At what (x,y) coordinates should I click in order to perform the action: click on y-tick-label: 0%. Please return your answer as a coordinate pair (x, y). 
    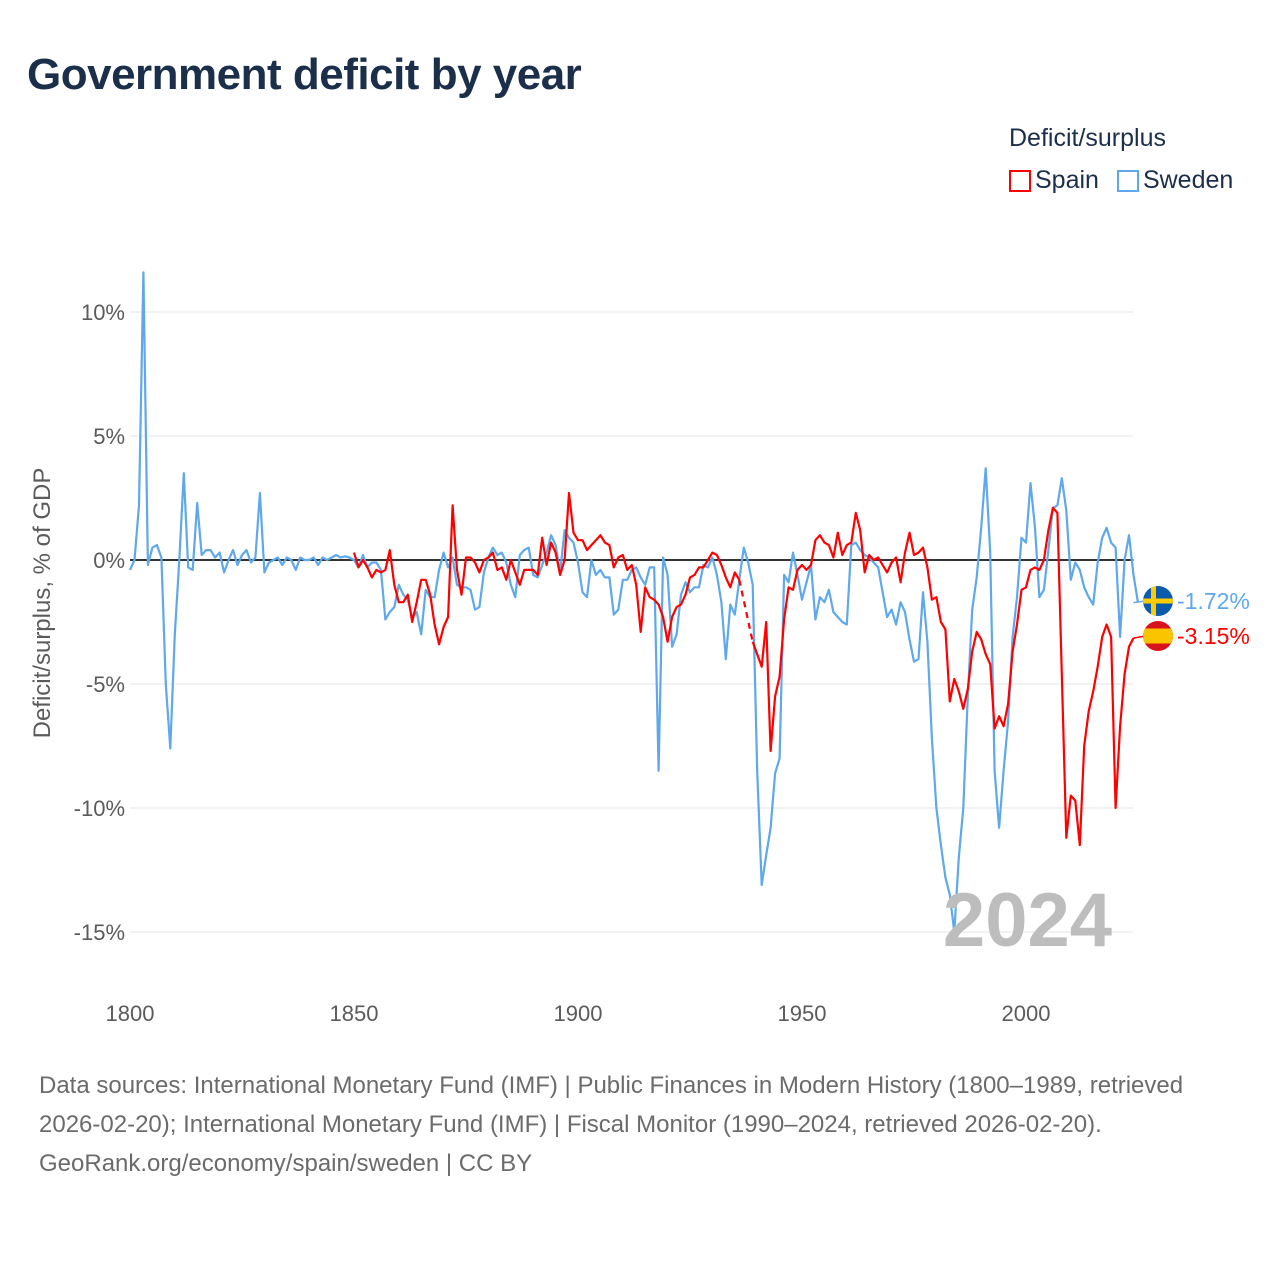
    Looking at the image, I should click on (109, 560).